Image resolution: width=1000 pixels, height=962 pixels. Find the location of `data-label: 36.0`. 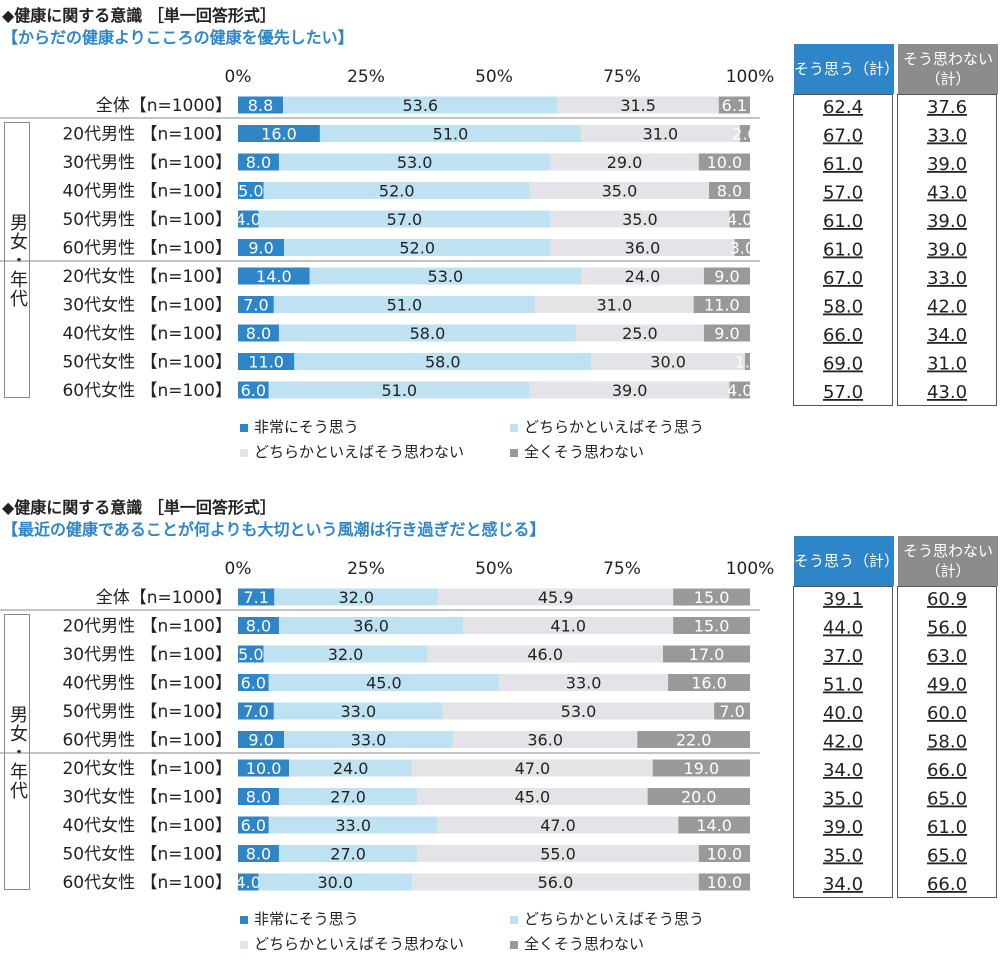

data-label: 36.0 is located at coordinates (545, 740).